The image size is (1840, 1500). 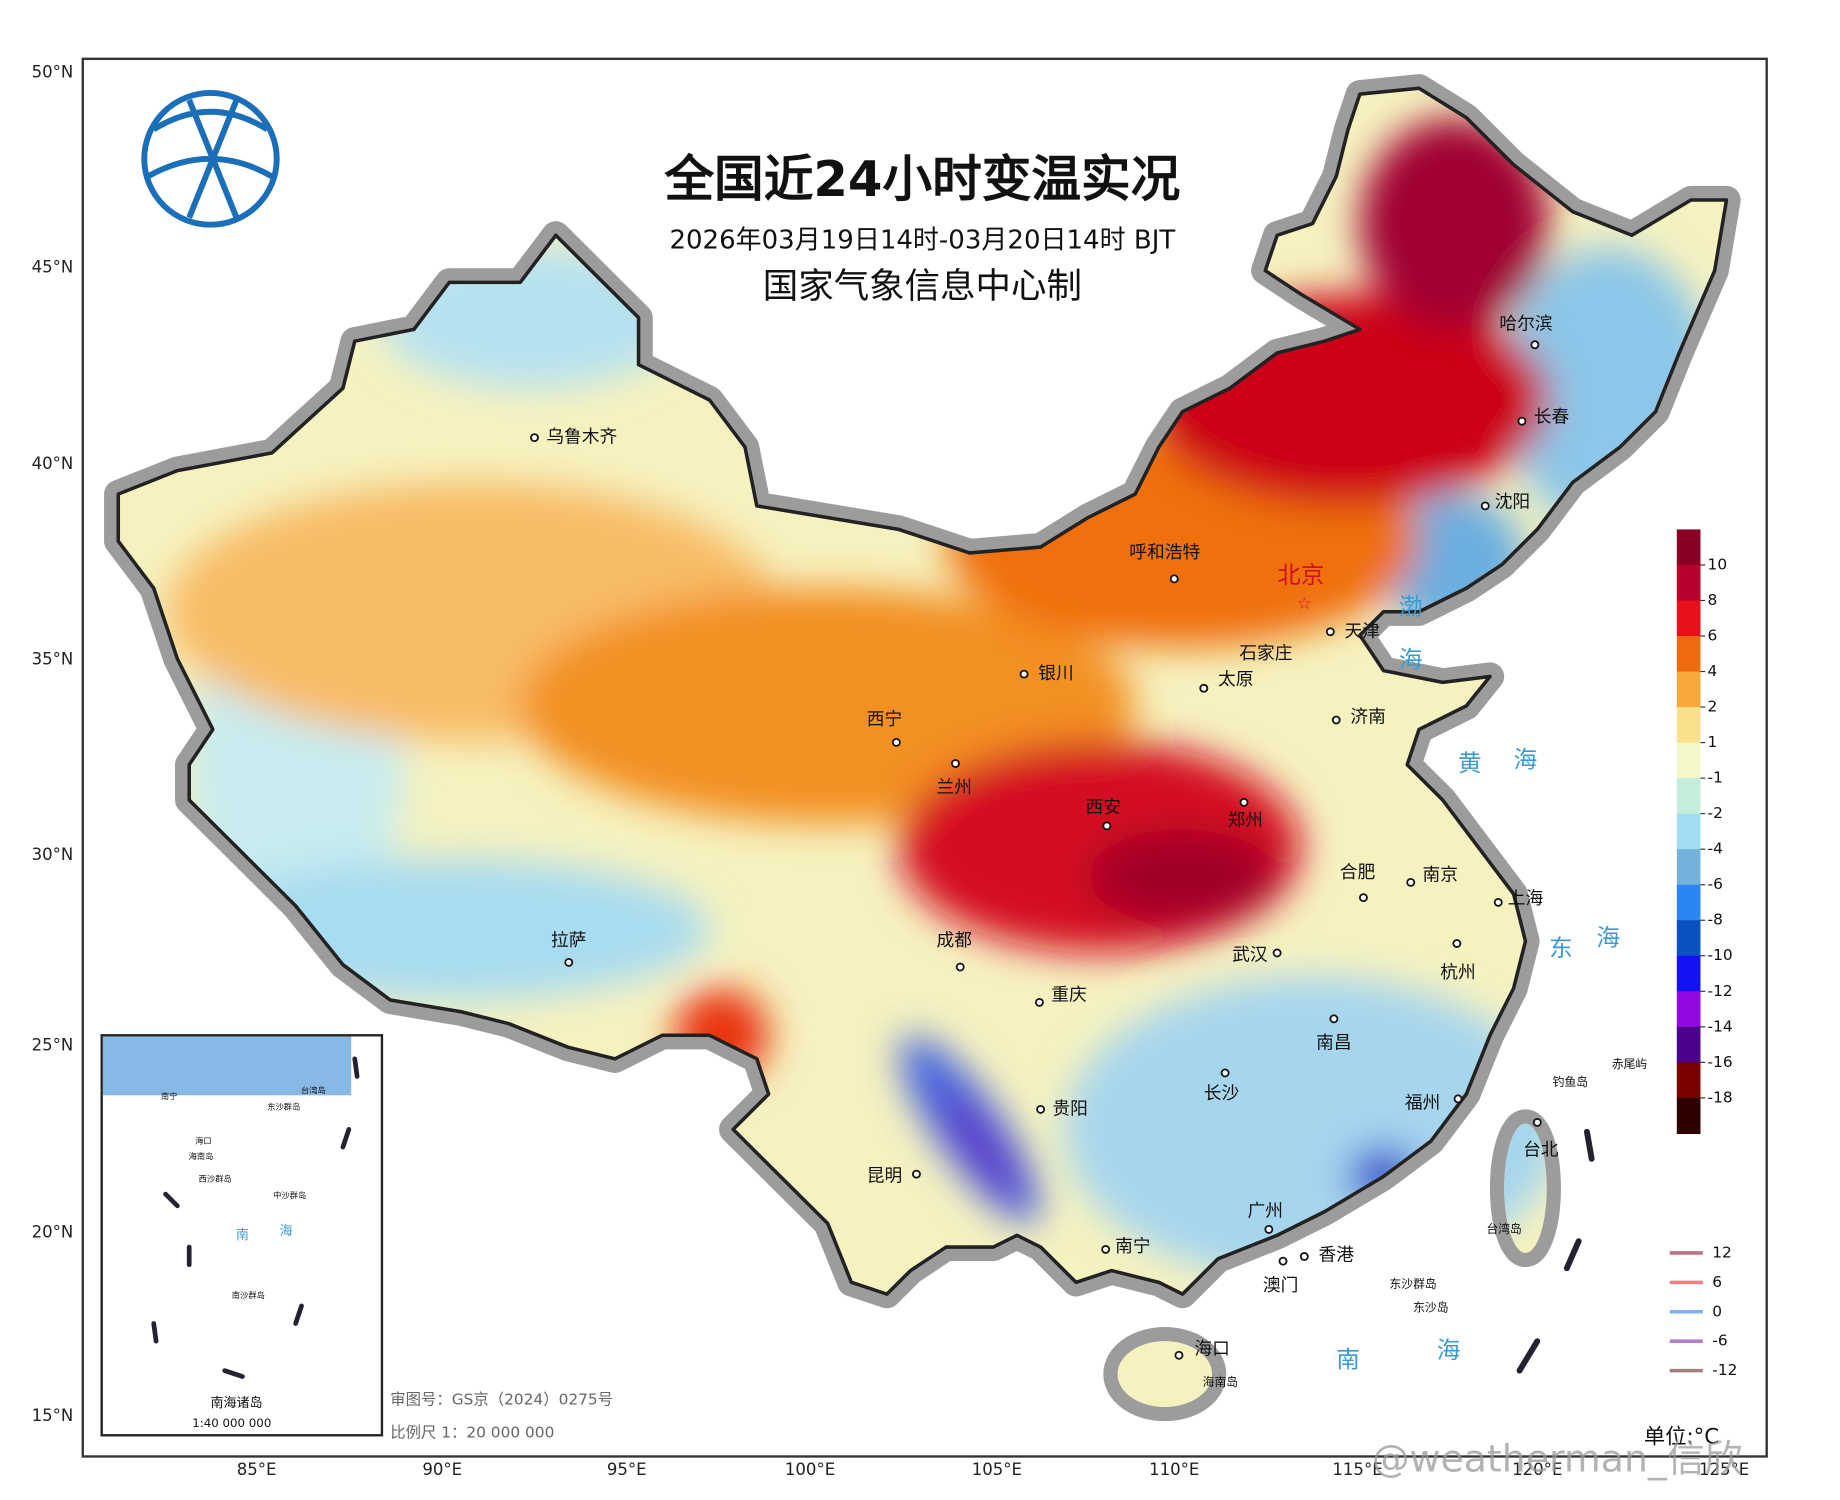 What do you see at coordinates (1713, 671) in the screenshot?
I see `colorbar-label: 4` at bounding box center [1713, 671].